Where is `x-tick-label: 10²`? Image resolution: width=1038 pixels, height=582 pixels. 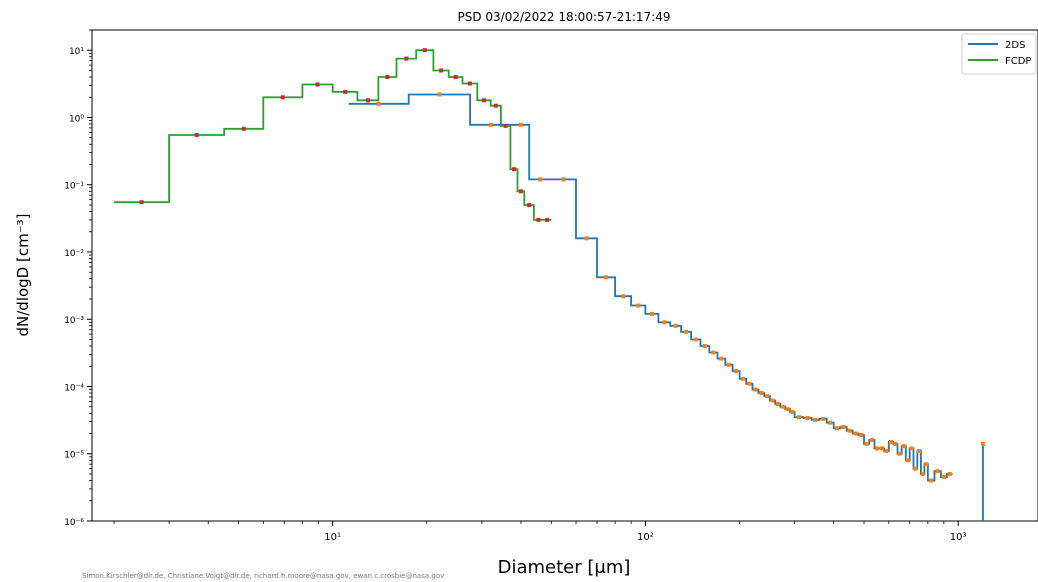
x-tick-label: 10² is located at coordinates (645, 537).